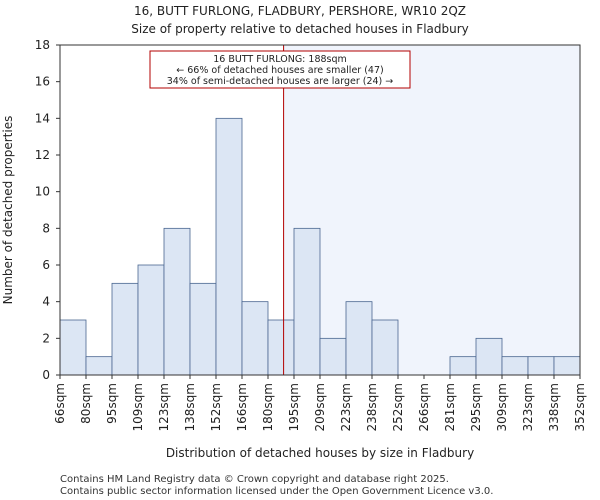  I want to click on x-tick-label-266sqm: 266sqm, so click(424, 407).